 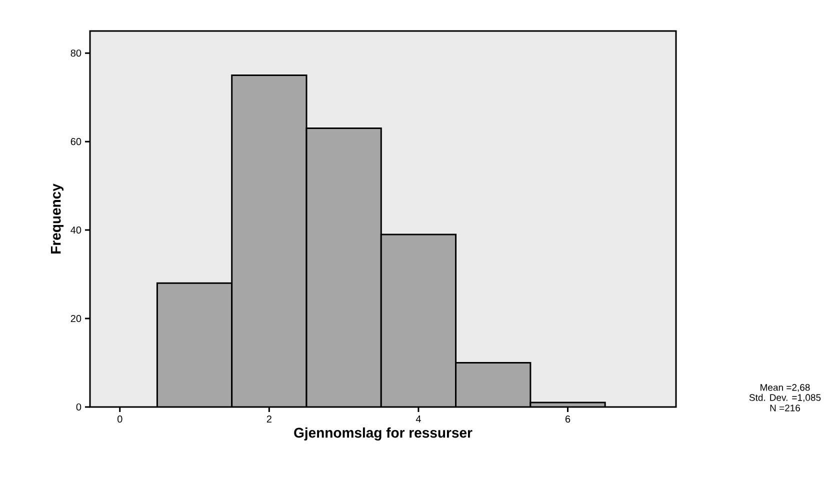 What do you see at coordinates (79, 407) in the screenshot?
I see `y-tick-label: 0` at bounding box center [79, 407].